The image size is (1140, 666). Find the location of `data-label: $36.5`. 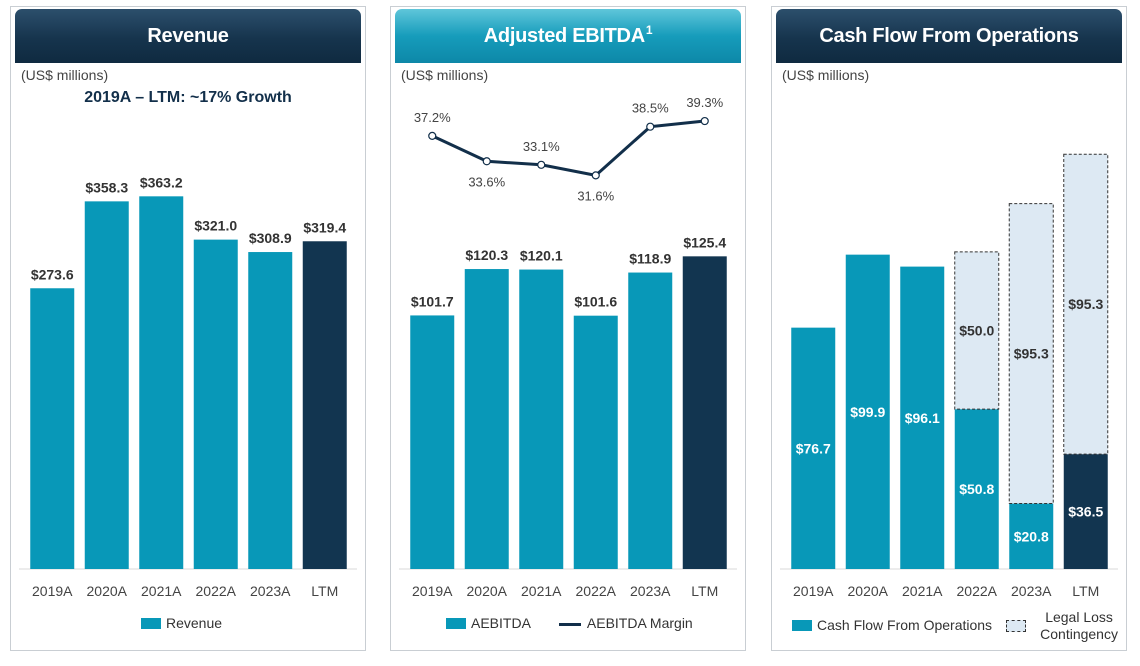

data-label: $36.5 is located at coordinates (1085, 512).